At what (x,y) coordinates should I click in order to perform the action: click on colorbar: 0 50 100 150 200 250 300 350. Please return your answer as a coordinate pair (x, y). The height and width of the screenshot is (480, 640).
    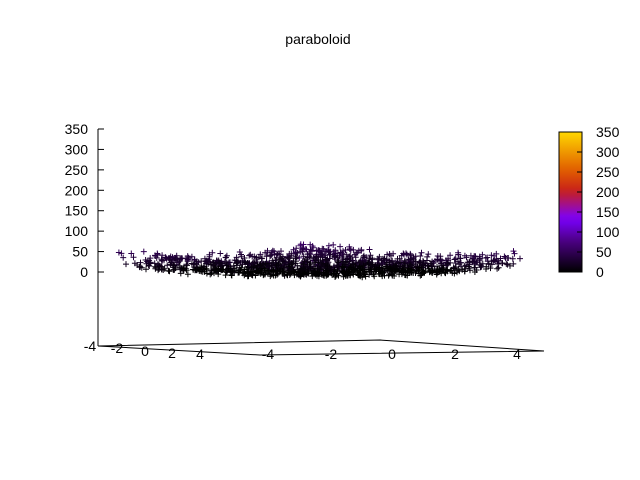
    Looking at the image, I should click on (589, 202).